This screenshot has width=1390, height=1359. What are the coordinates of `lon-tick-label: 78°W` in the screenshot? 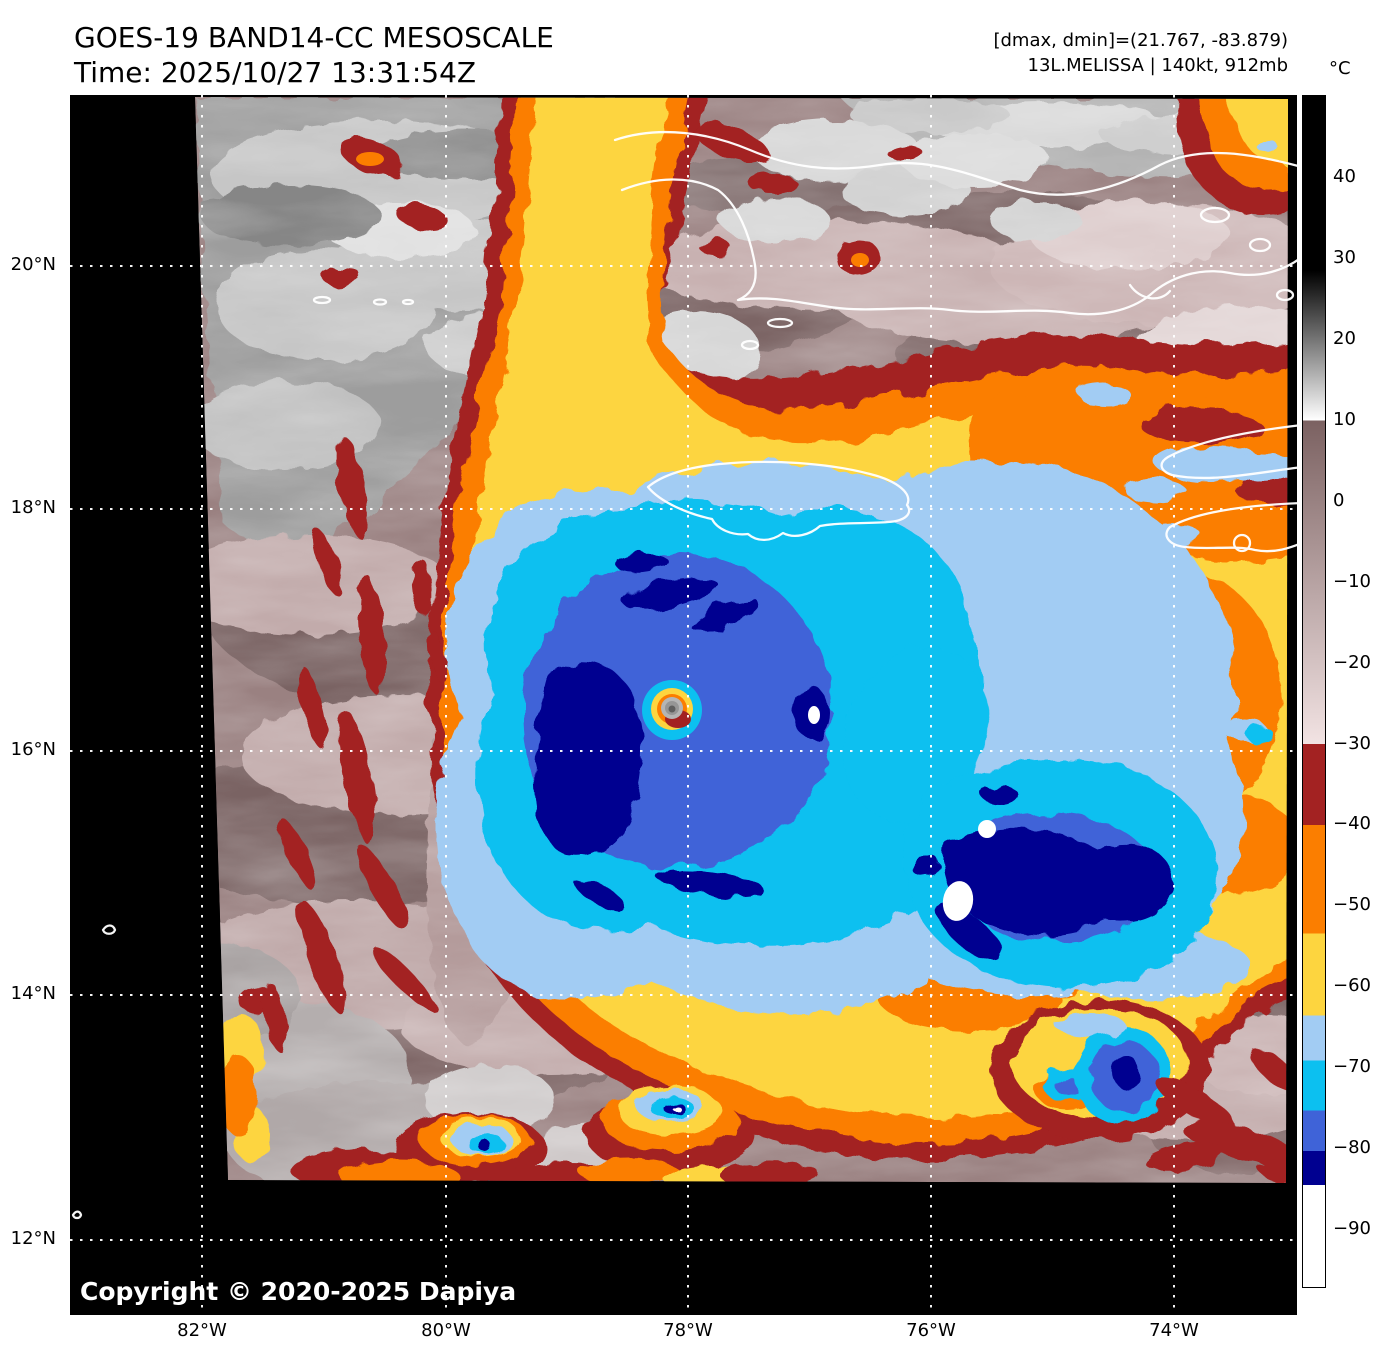 It's located at (688, 1330).